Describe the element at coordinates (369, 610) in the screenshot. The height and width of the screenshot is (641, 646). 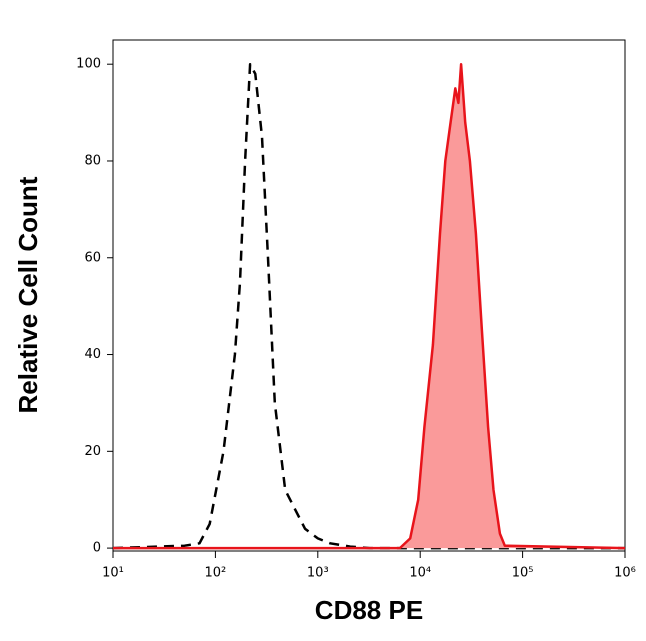
I see `x-axis-title: CD88 PE` at that location.